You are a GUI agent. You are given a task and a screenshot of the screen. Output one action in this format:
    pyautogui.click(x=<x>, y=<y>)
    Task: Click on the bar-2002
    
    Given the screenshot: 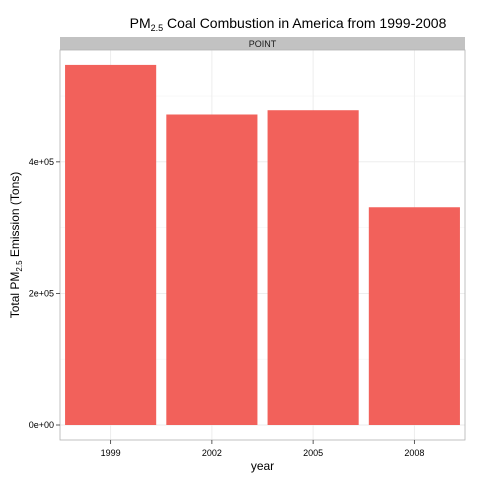 What is the action you would take?
    pyautogui.click(x=212, y=269)
    